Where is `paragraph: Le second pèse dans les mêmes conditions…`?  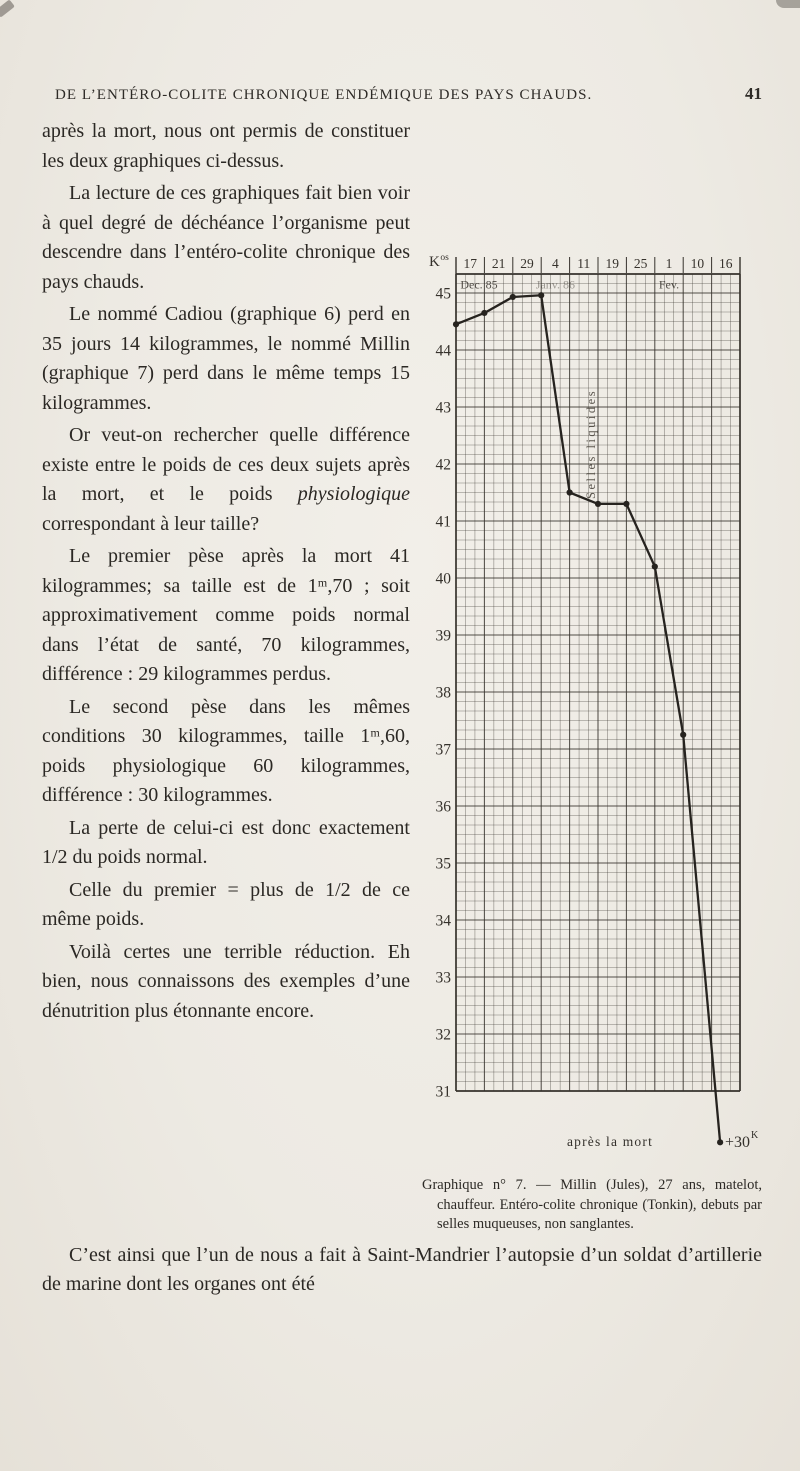 paragraph: Le second pèse dans les mêmes conditions… is located at coordinates (226, 751).